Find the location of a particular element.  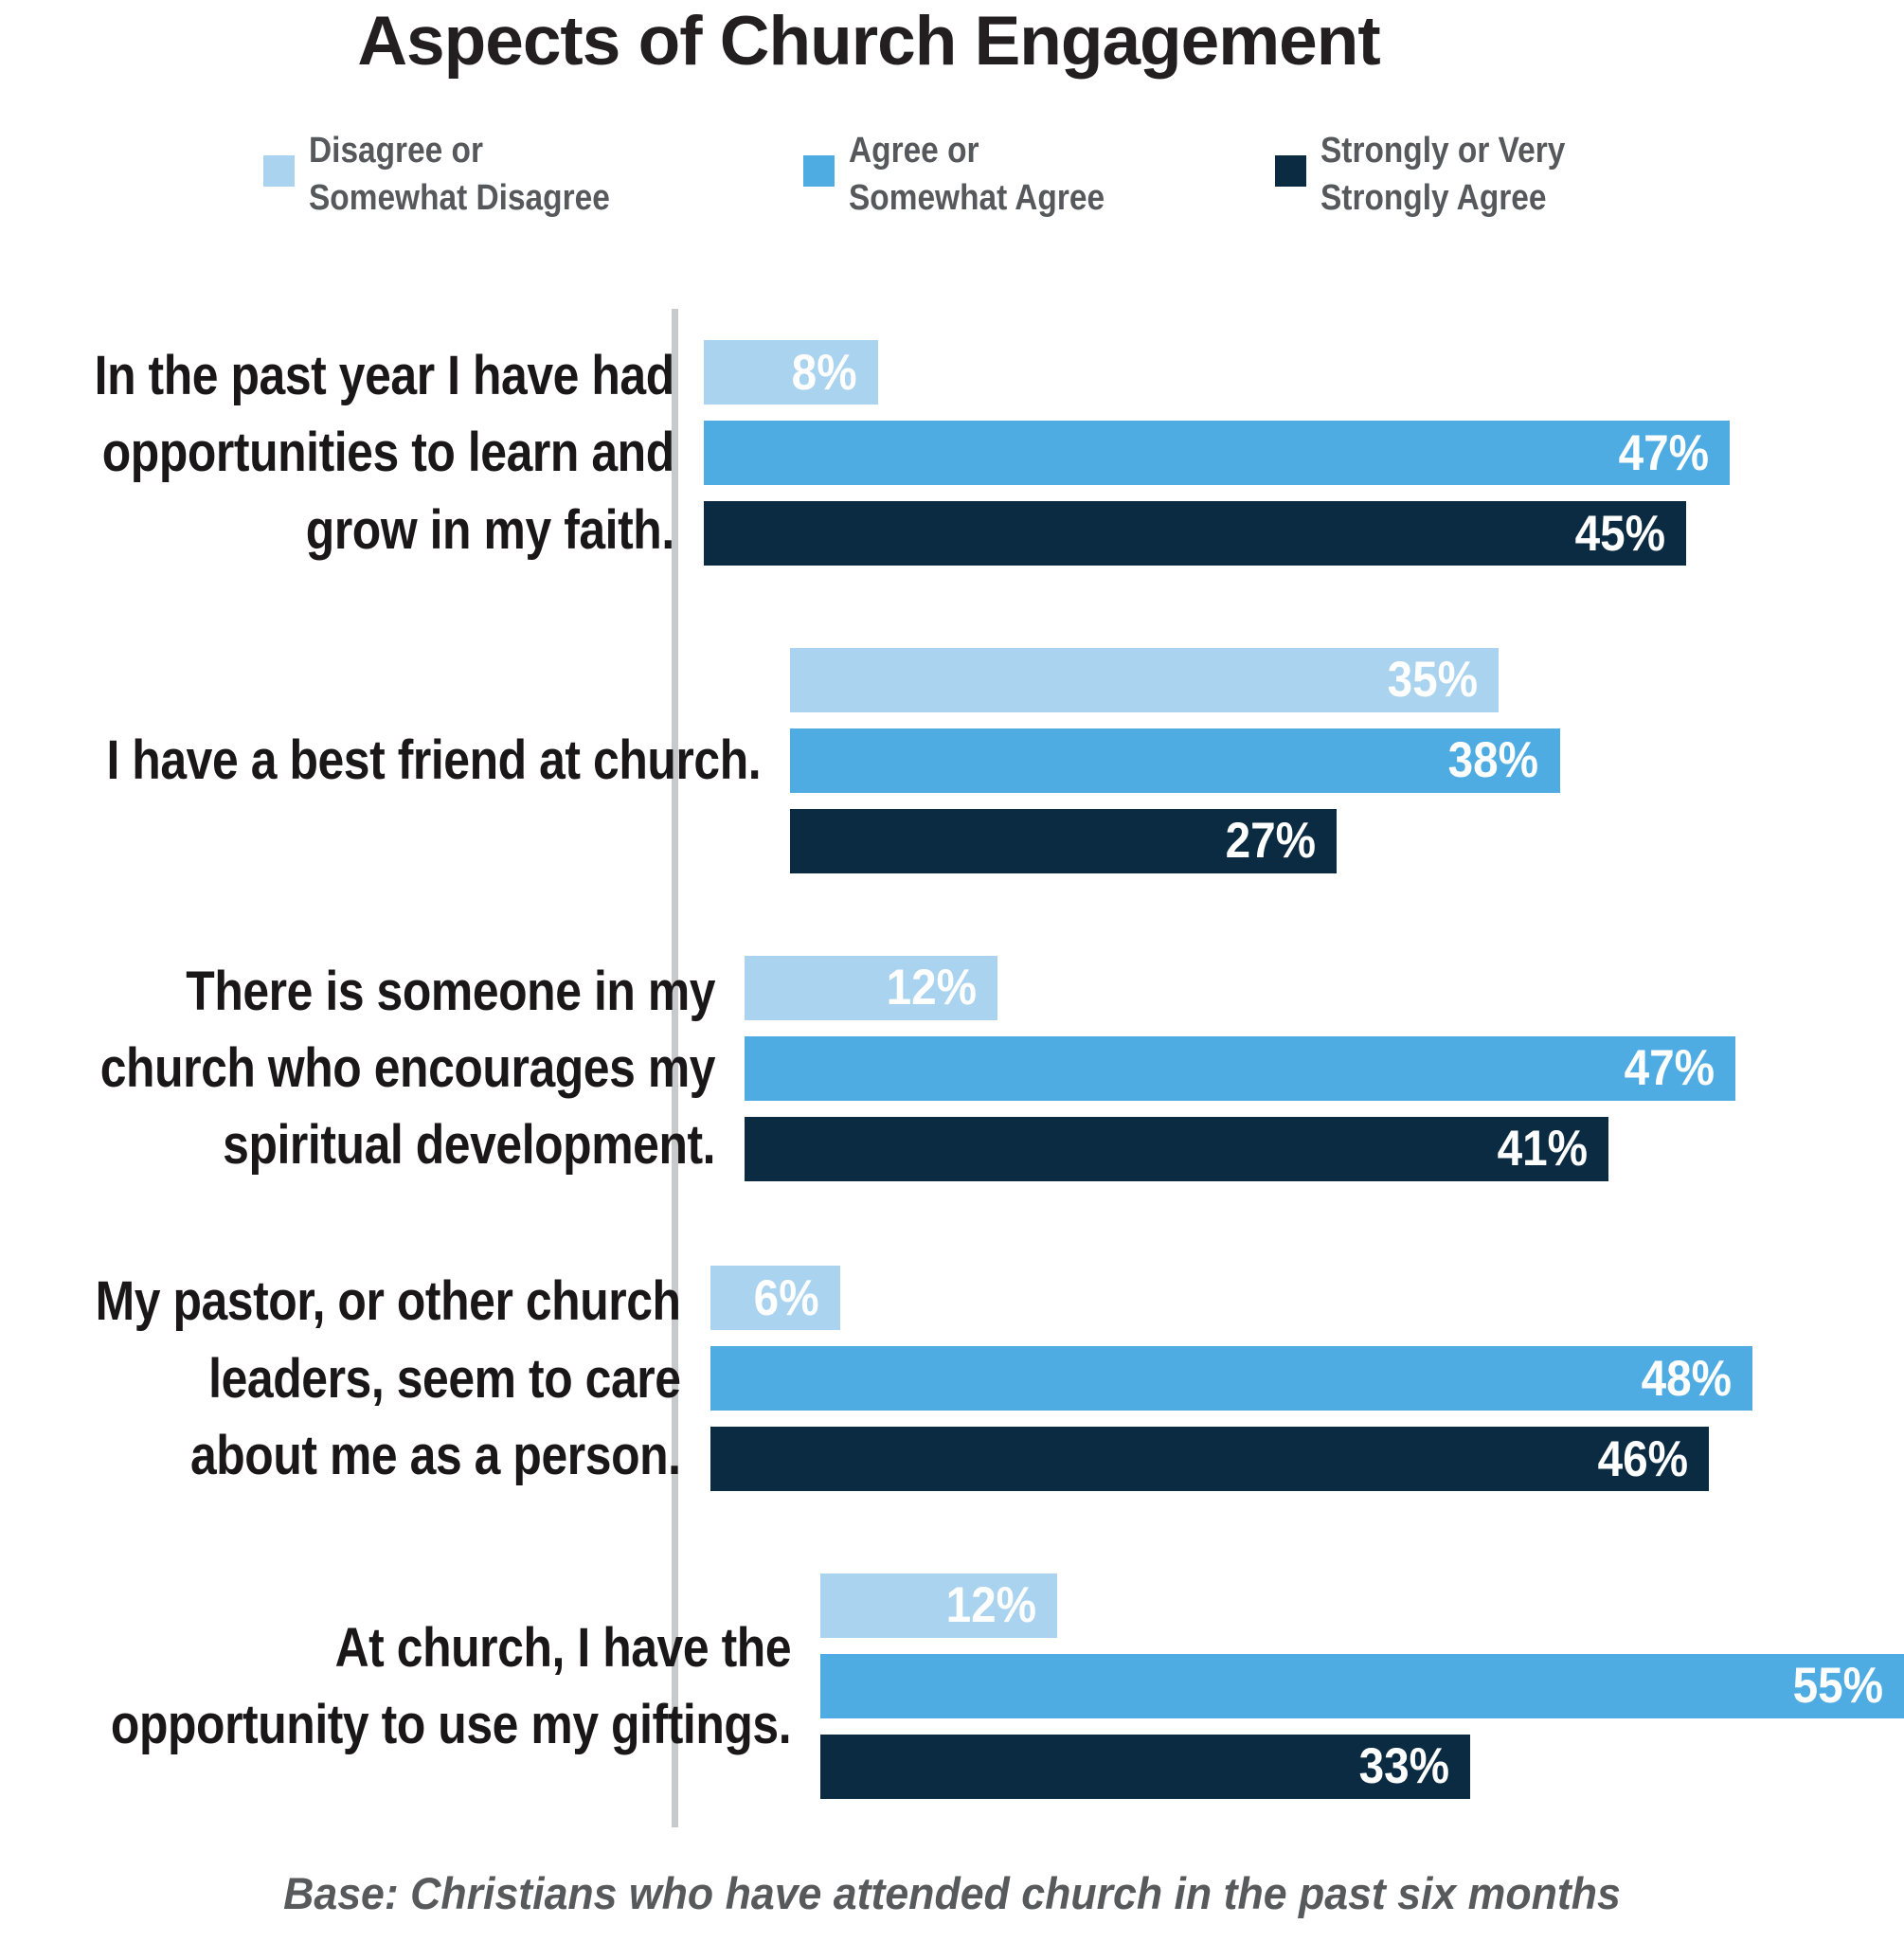

legend-item-2: Strongly or Very Strongly Agree is located at coordinates (1437, 175).